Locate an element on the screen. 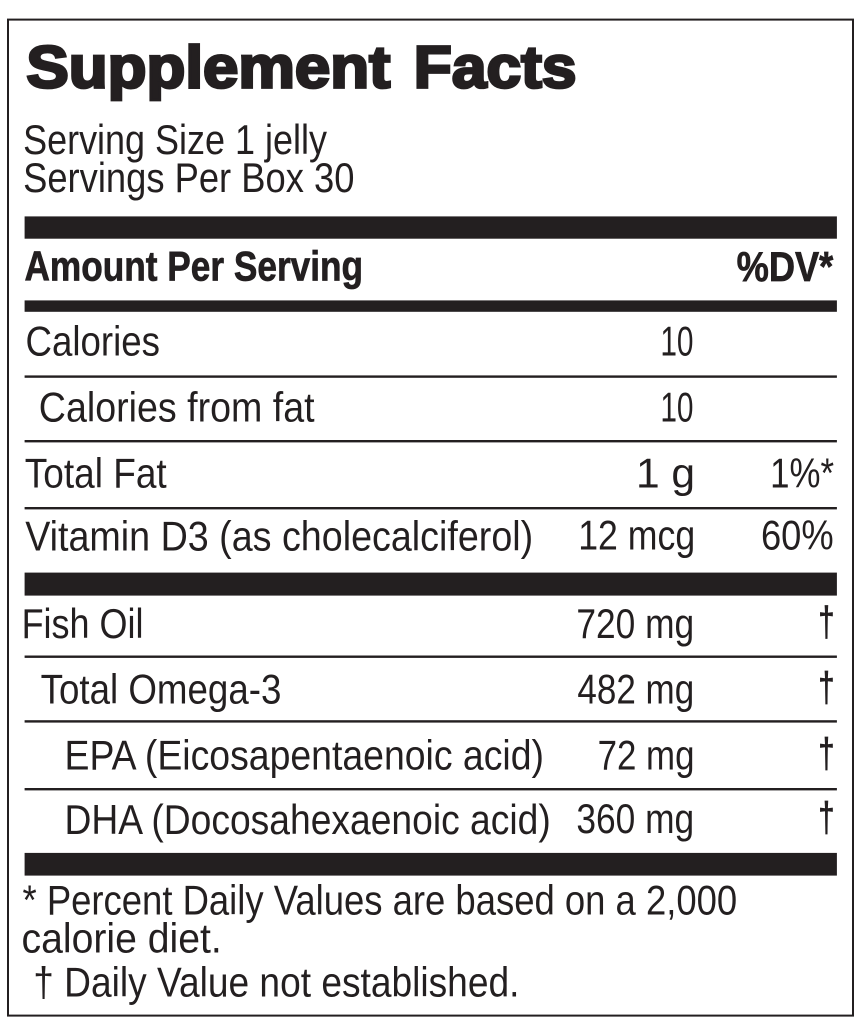 The image size is (864, 1034). svg-text: Supplement is located at coordinates (208, 66).